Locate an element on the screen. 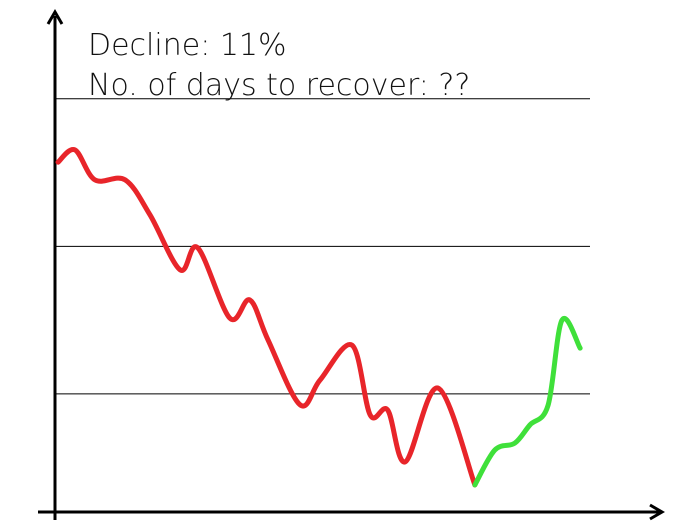 The height and width of the screenshot is (524, 678). annotation: No. of days to recover: ?? is located at coordinates (279, 85).